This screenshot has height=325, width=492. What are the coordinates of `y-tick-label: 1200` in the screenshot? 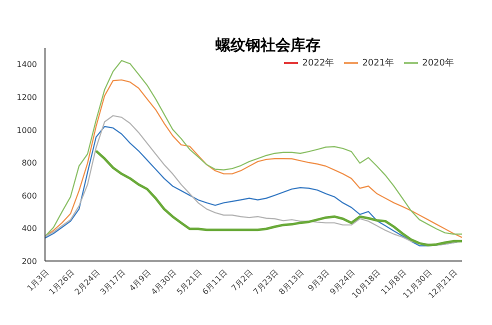 It's located at (26, 97).